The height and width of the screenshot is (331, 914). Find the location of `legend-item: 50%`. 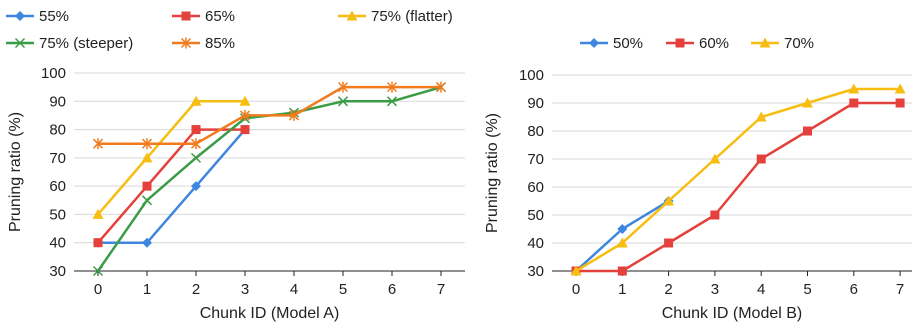

legend-item: 50% is located at coordinates (611, 43).